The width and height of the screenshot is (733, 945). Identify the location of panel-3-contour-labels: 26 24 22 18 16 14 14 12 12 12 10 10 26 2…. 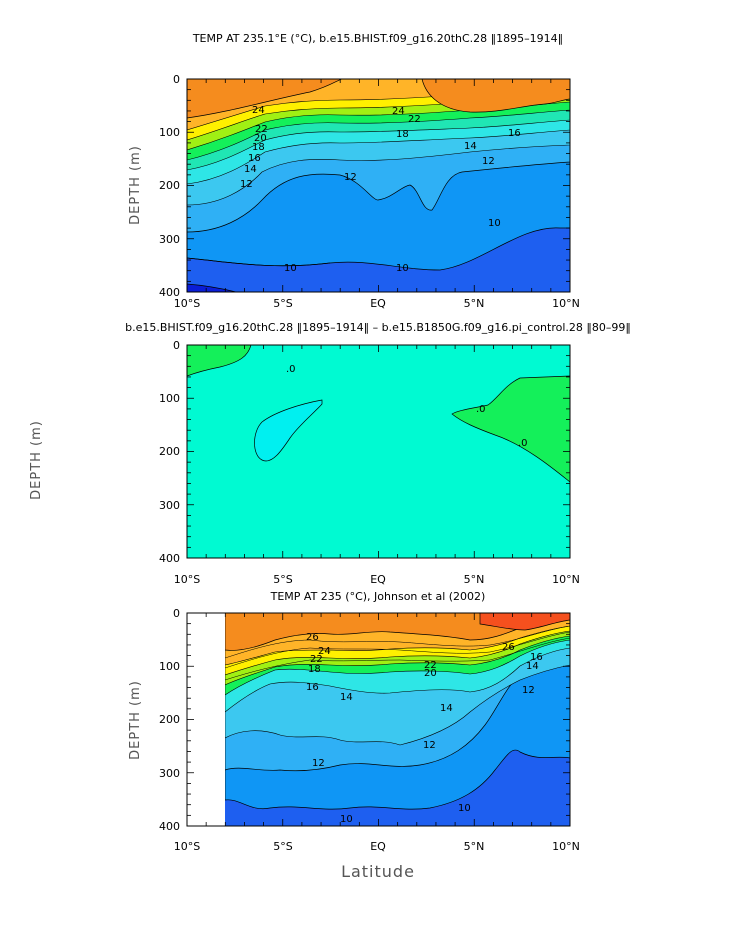
(424, 728).